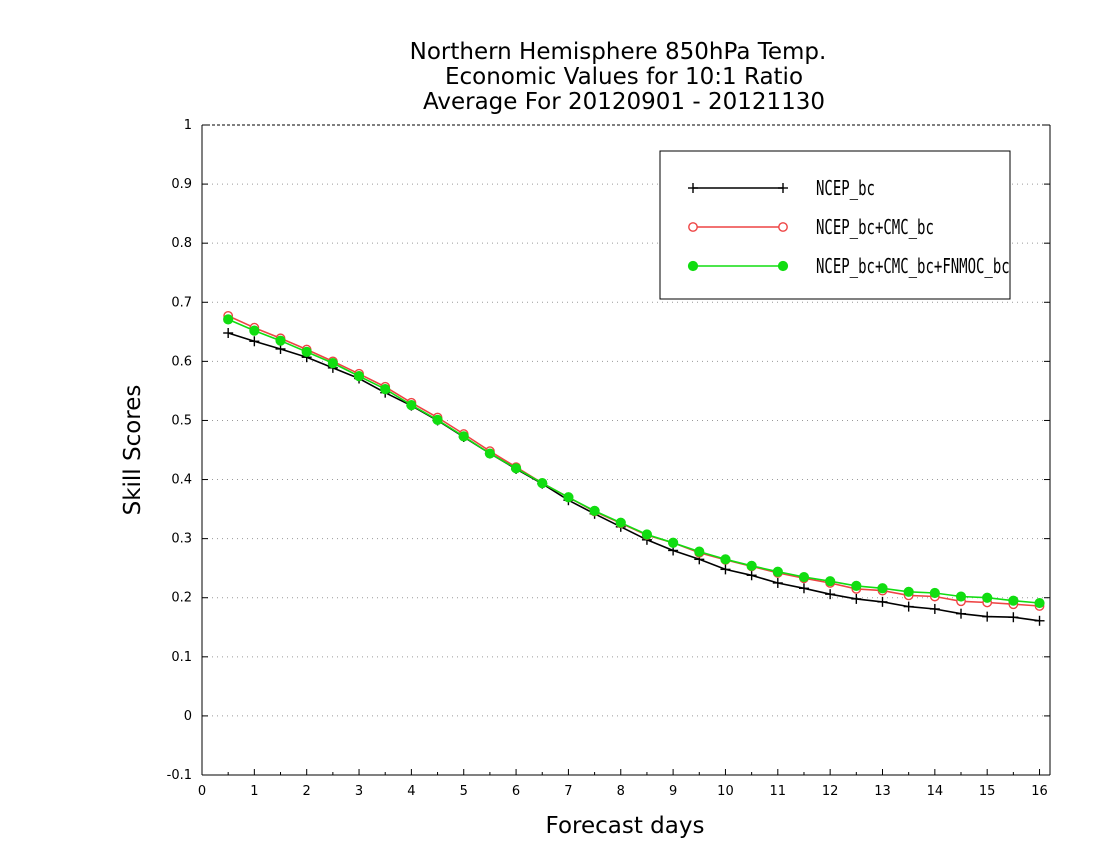 The height and width of the screenshot is (855, 1100). Describe the element at coordinates (181, 480) in the screenshot. I see `y-tick-label: 0.4` at that location.